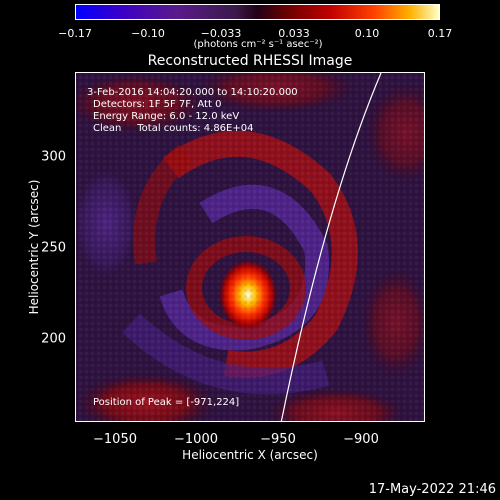 The image size is (500, 500). I want to click on colorbar-tick: 0.17, so click(440, 33).